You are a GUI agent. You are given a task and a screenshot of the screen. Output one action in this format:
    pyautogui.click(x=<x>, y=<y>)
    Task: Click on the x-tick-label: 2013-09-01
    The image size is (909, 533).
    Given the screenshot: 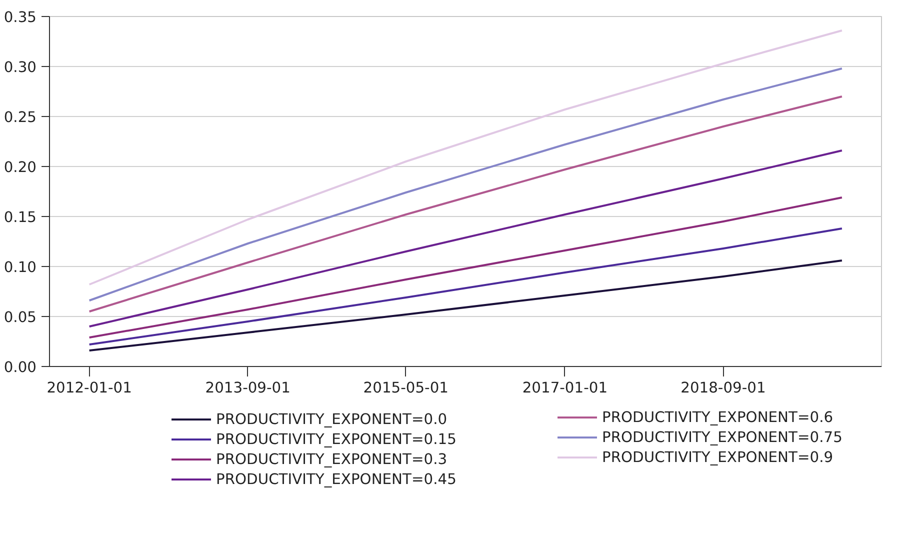 What is the action you would take?
    pyautogui.click(x=247, y=388)
    